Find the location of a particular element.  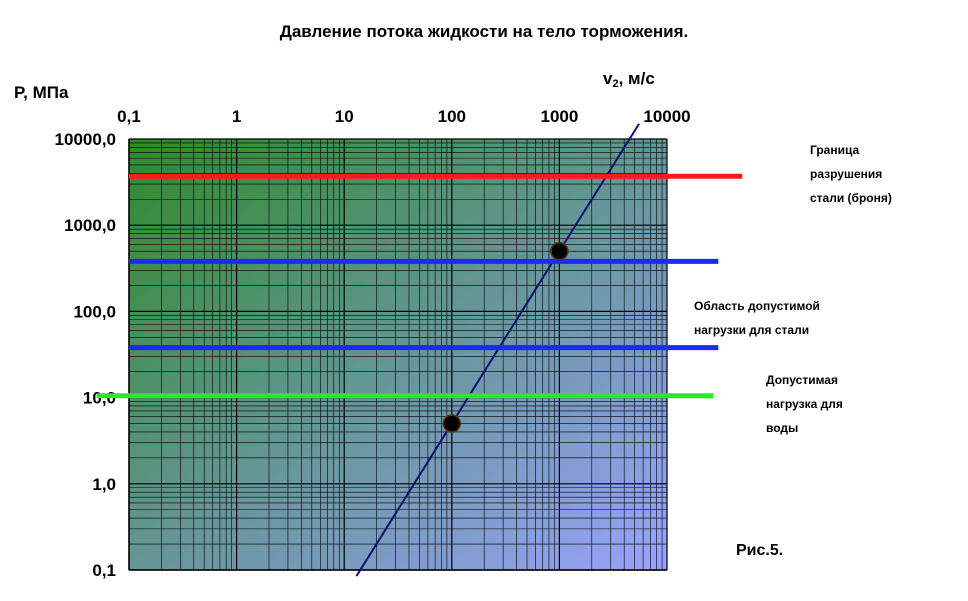

x-tick-label: 100 is located at coordinates (452, 116).